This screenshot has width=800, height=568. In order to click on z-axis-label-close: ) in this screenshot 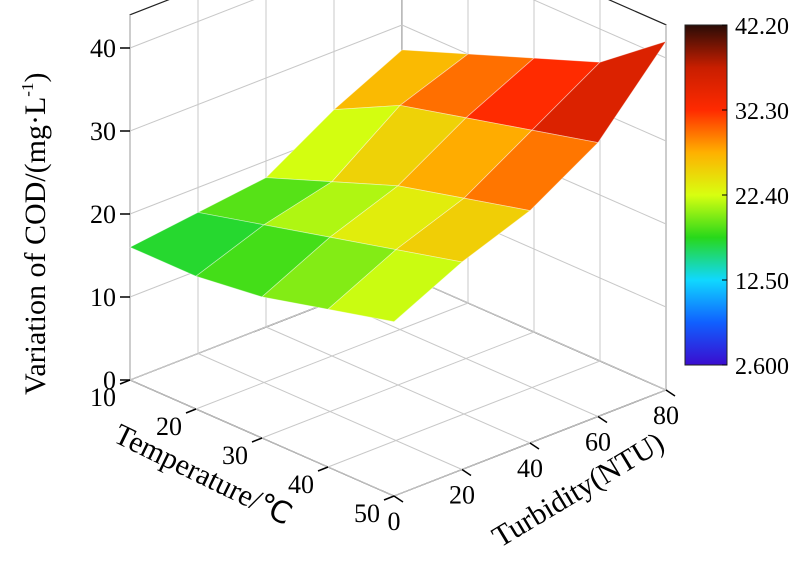, I will do `click(35, 78)`.